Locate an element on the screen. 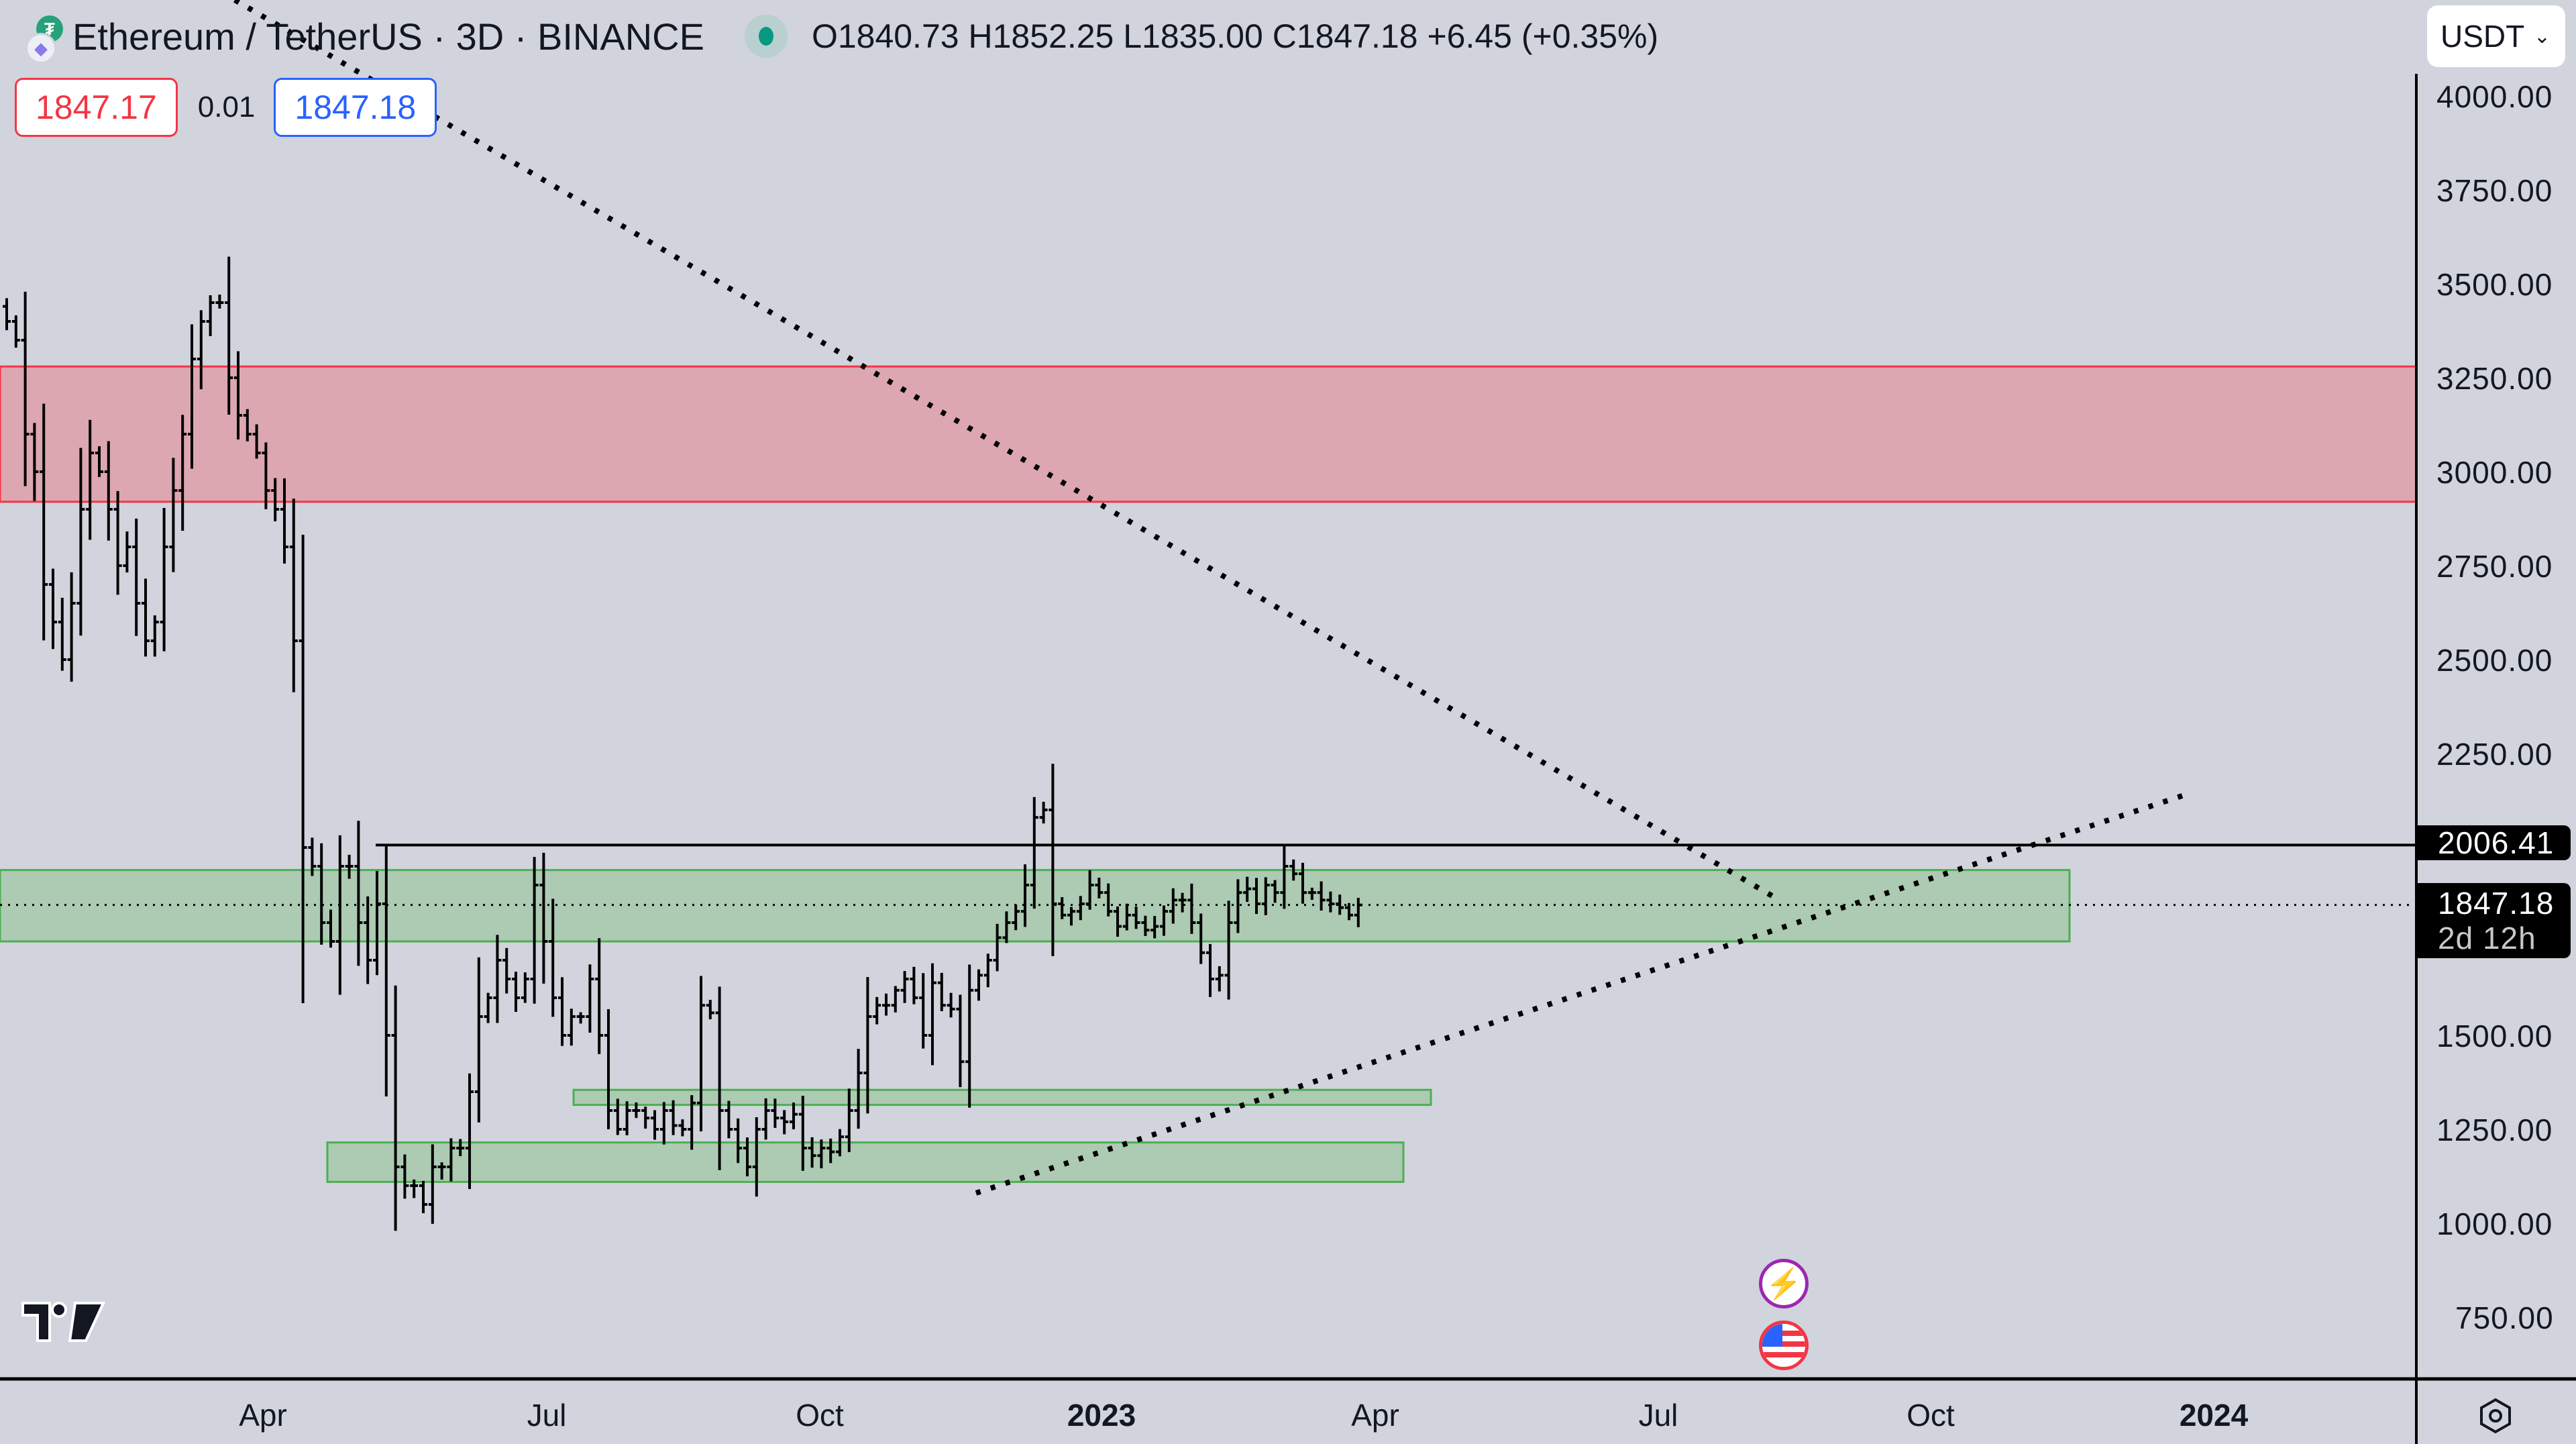 This screenshot has width=2576, height=1444. last-price: 1847.18 is located at coordinates (2496, 903).